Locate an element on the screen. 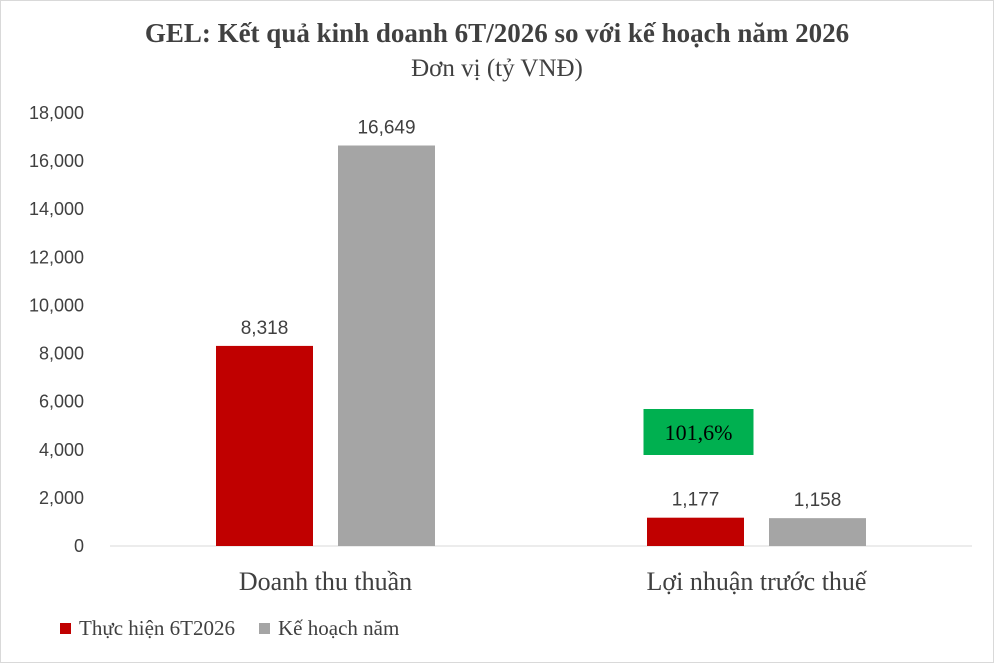  legend-label-plan: Kế hoạch năm is located at coordinates (339, 628).